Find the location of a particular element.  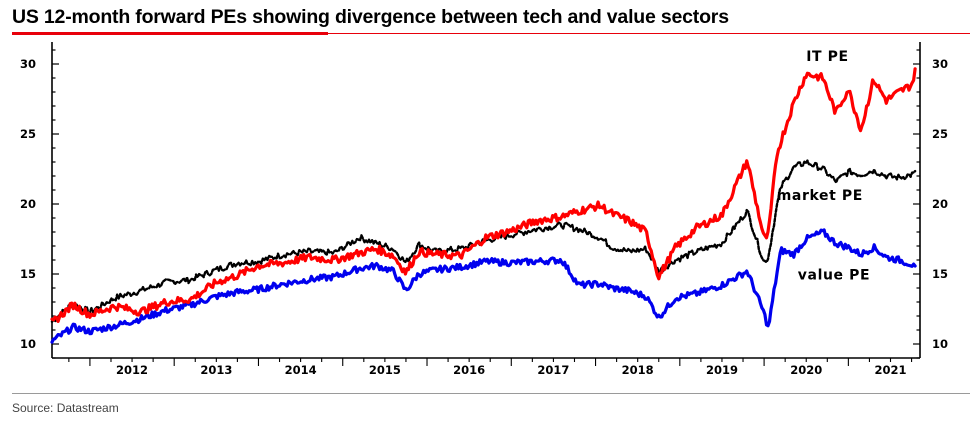

y-tick-label-right: 10 is located at coordinates (940, 344).